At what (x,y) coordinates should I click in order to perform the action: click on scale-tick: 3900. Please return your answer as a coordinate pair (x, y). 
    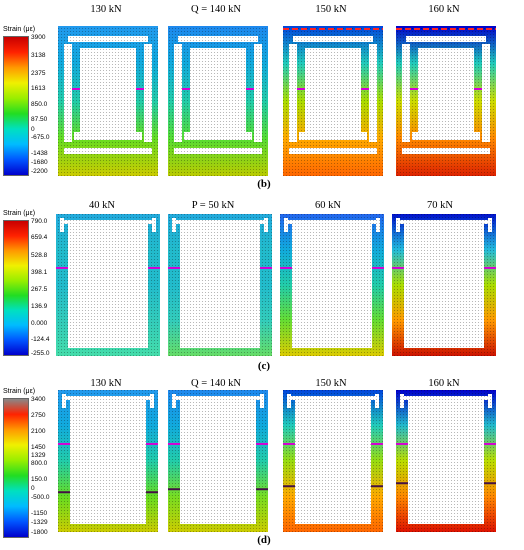
    Looking at the image, I should click on (38, 37).